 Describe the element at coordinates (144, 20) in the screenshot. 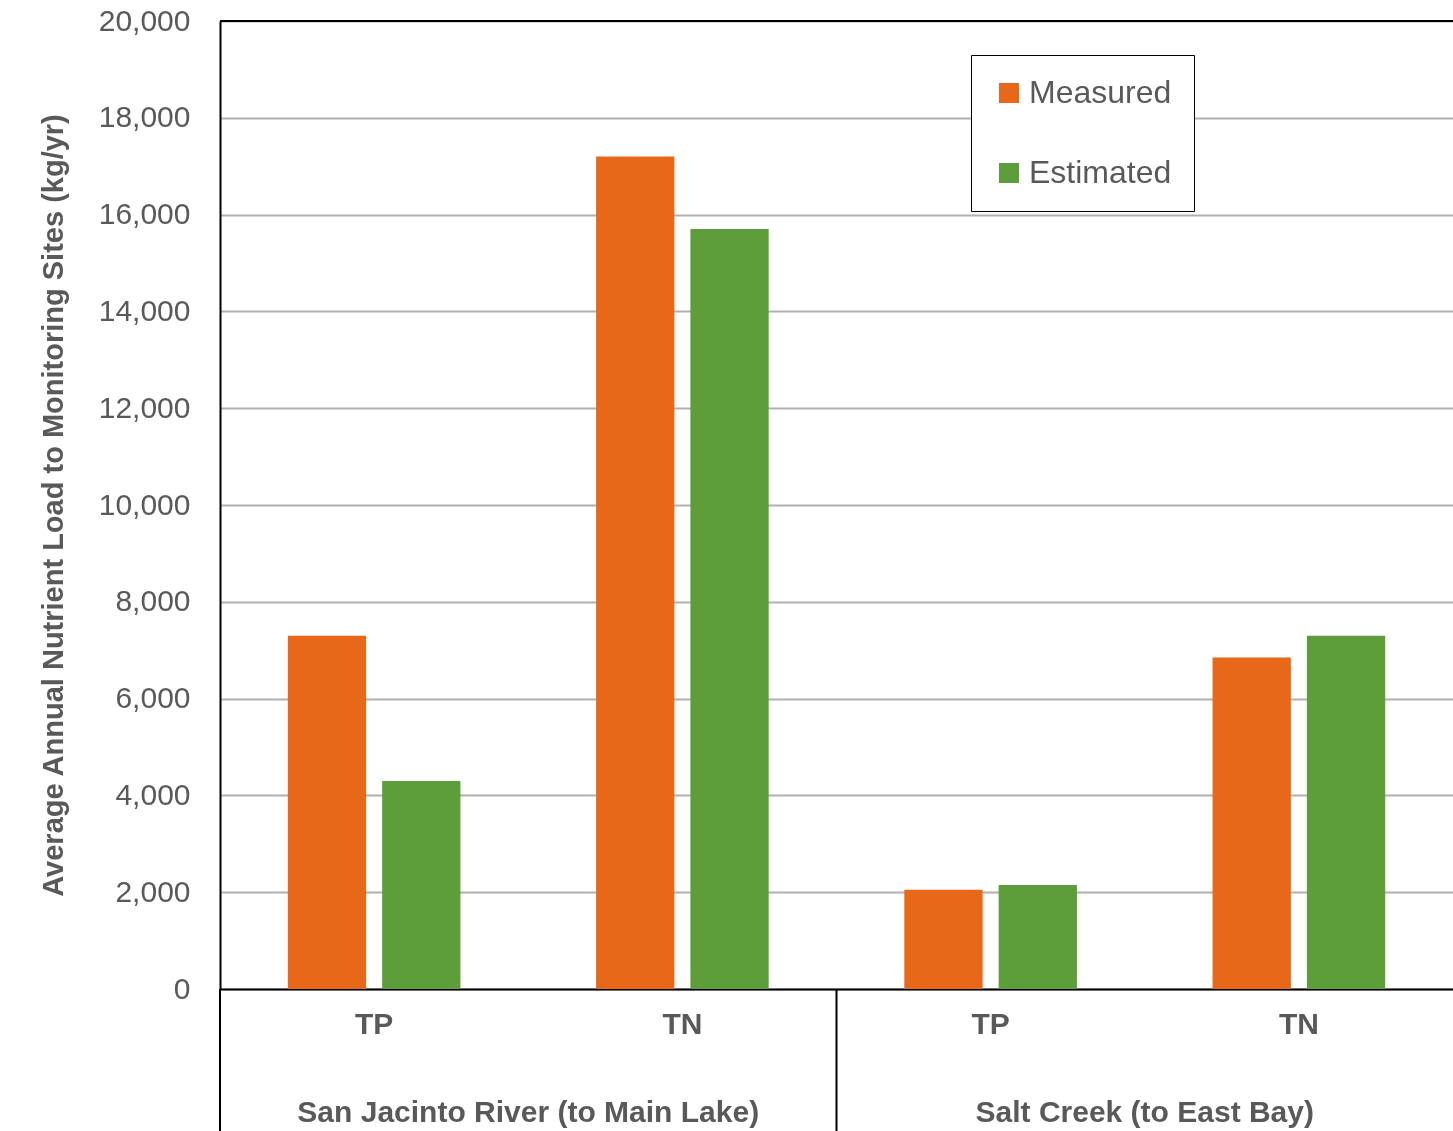

I see `y-tick-label: 20,000` at that location.